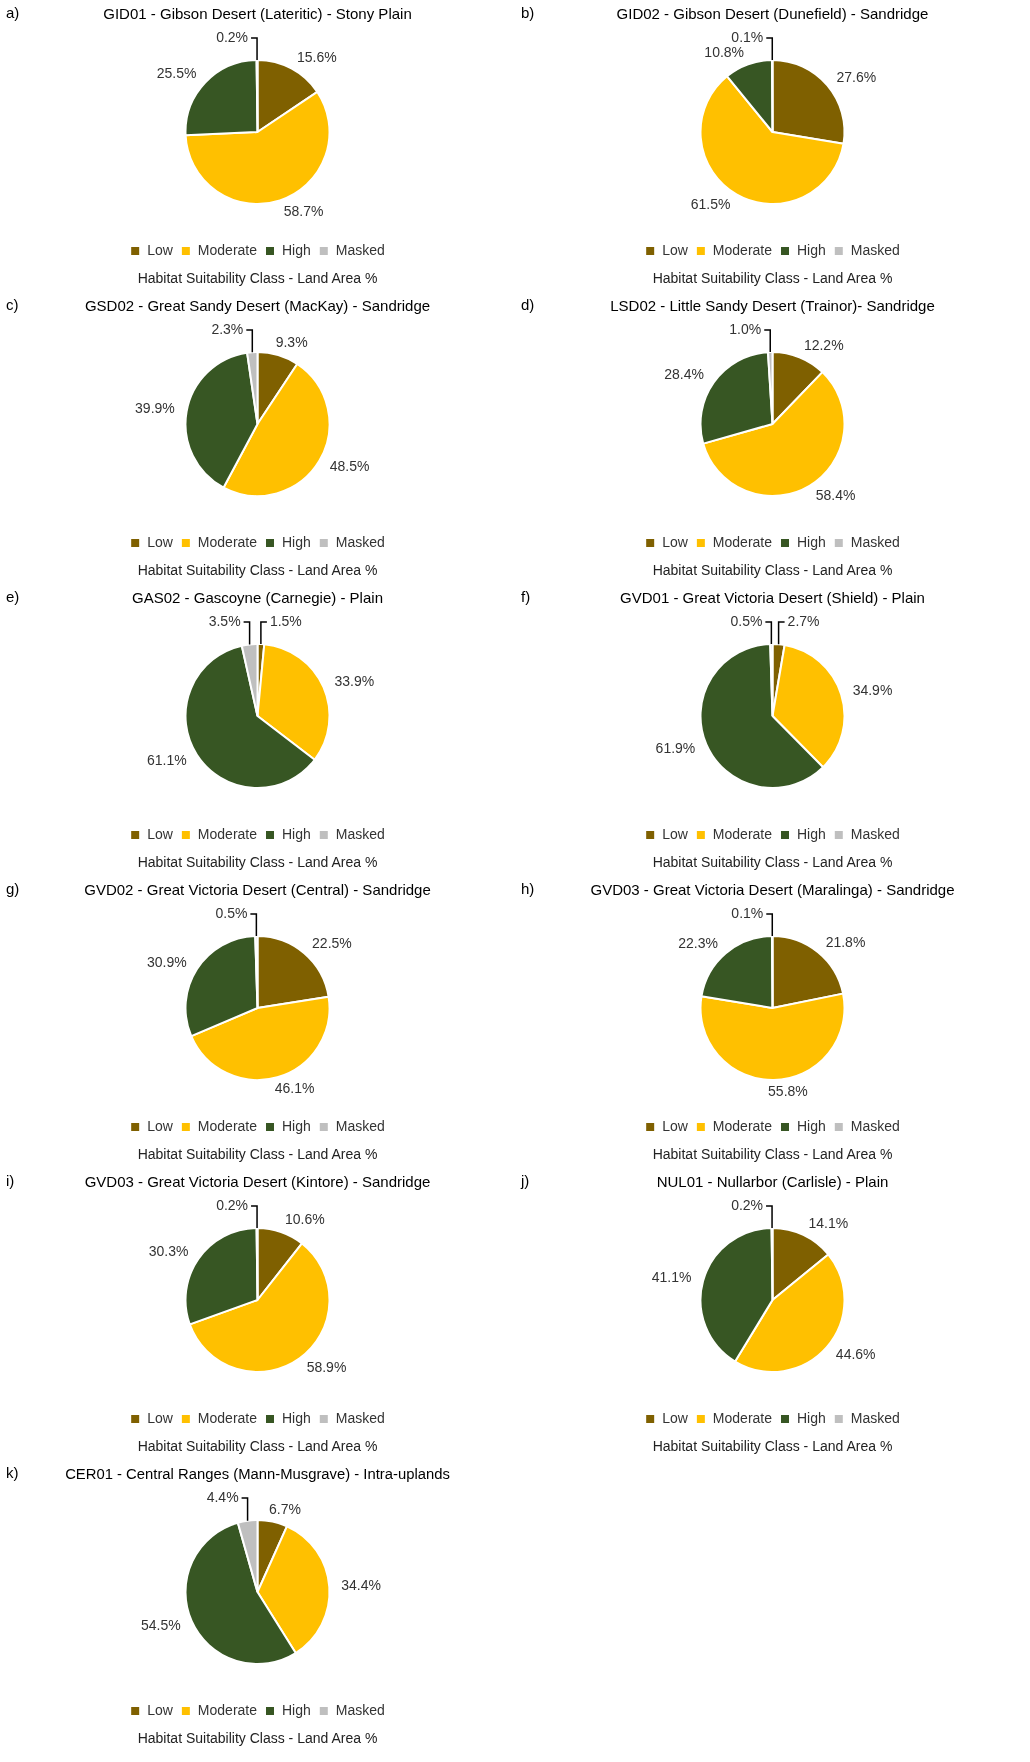 This screenshot has height=1762, width=1030. I want to click on data-label: 14.1%, so click(828, 1222).